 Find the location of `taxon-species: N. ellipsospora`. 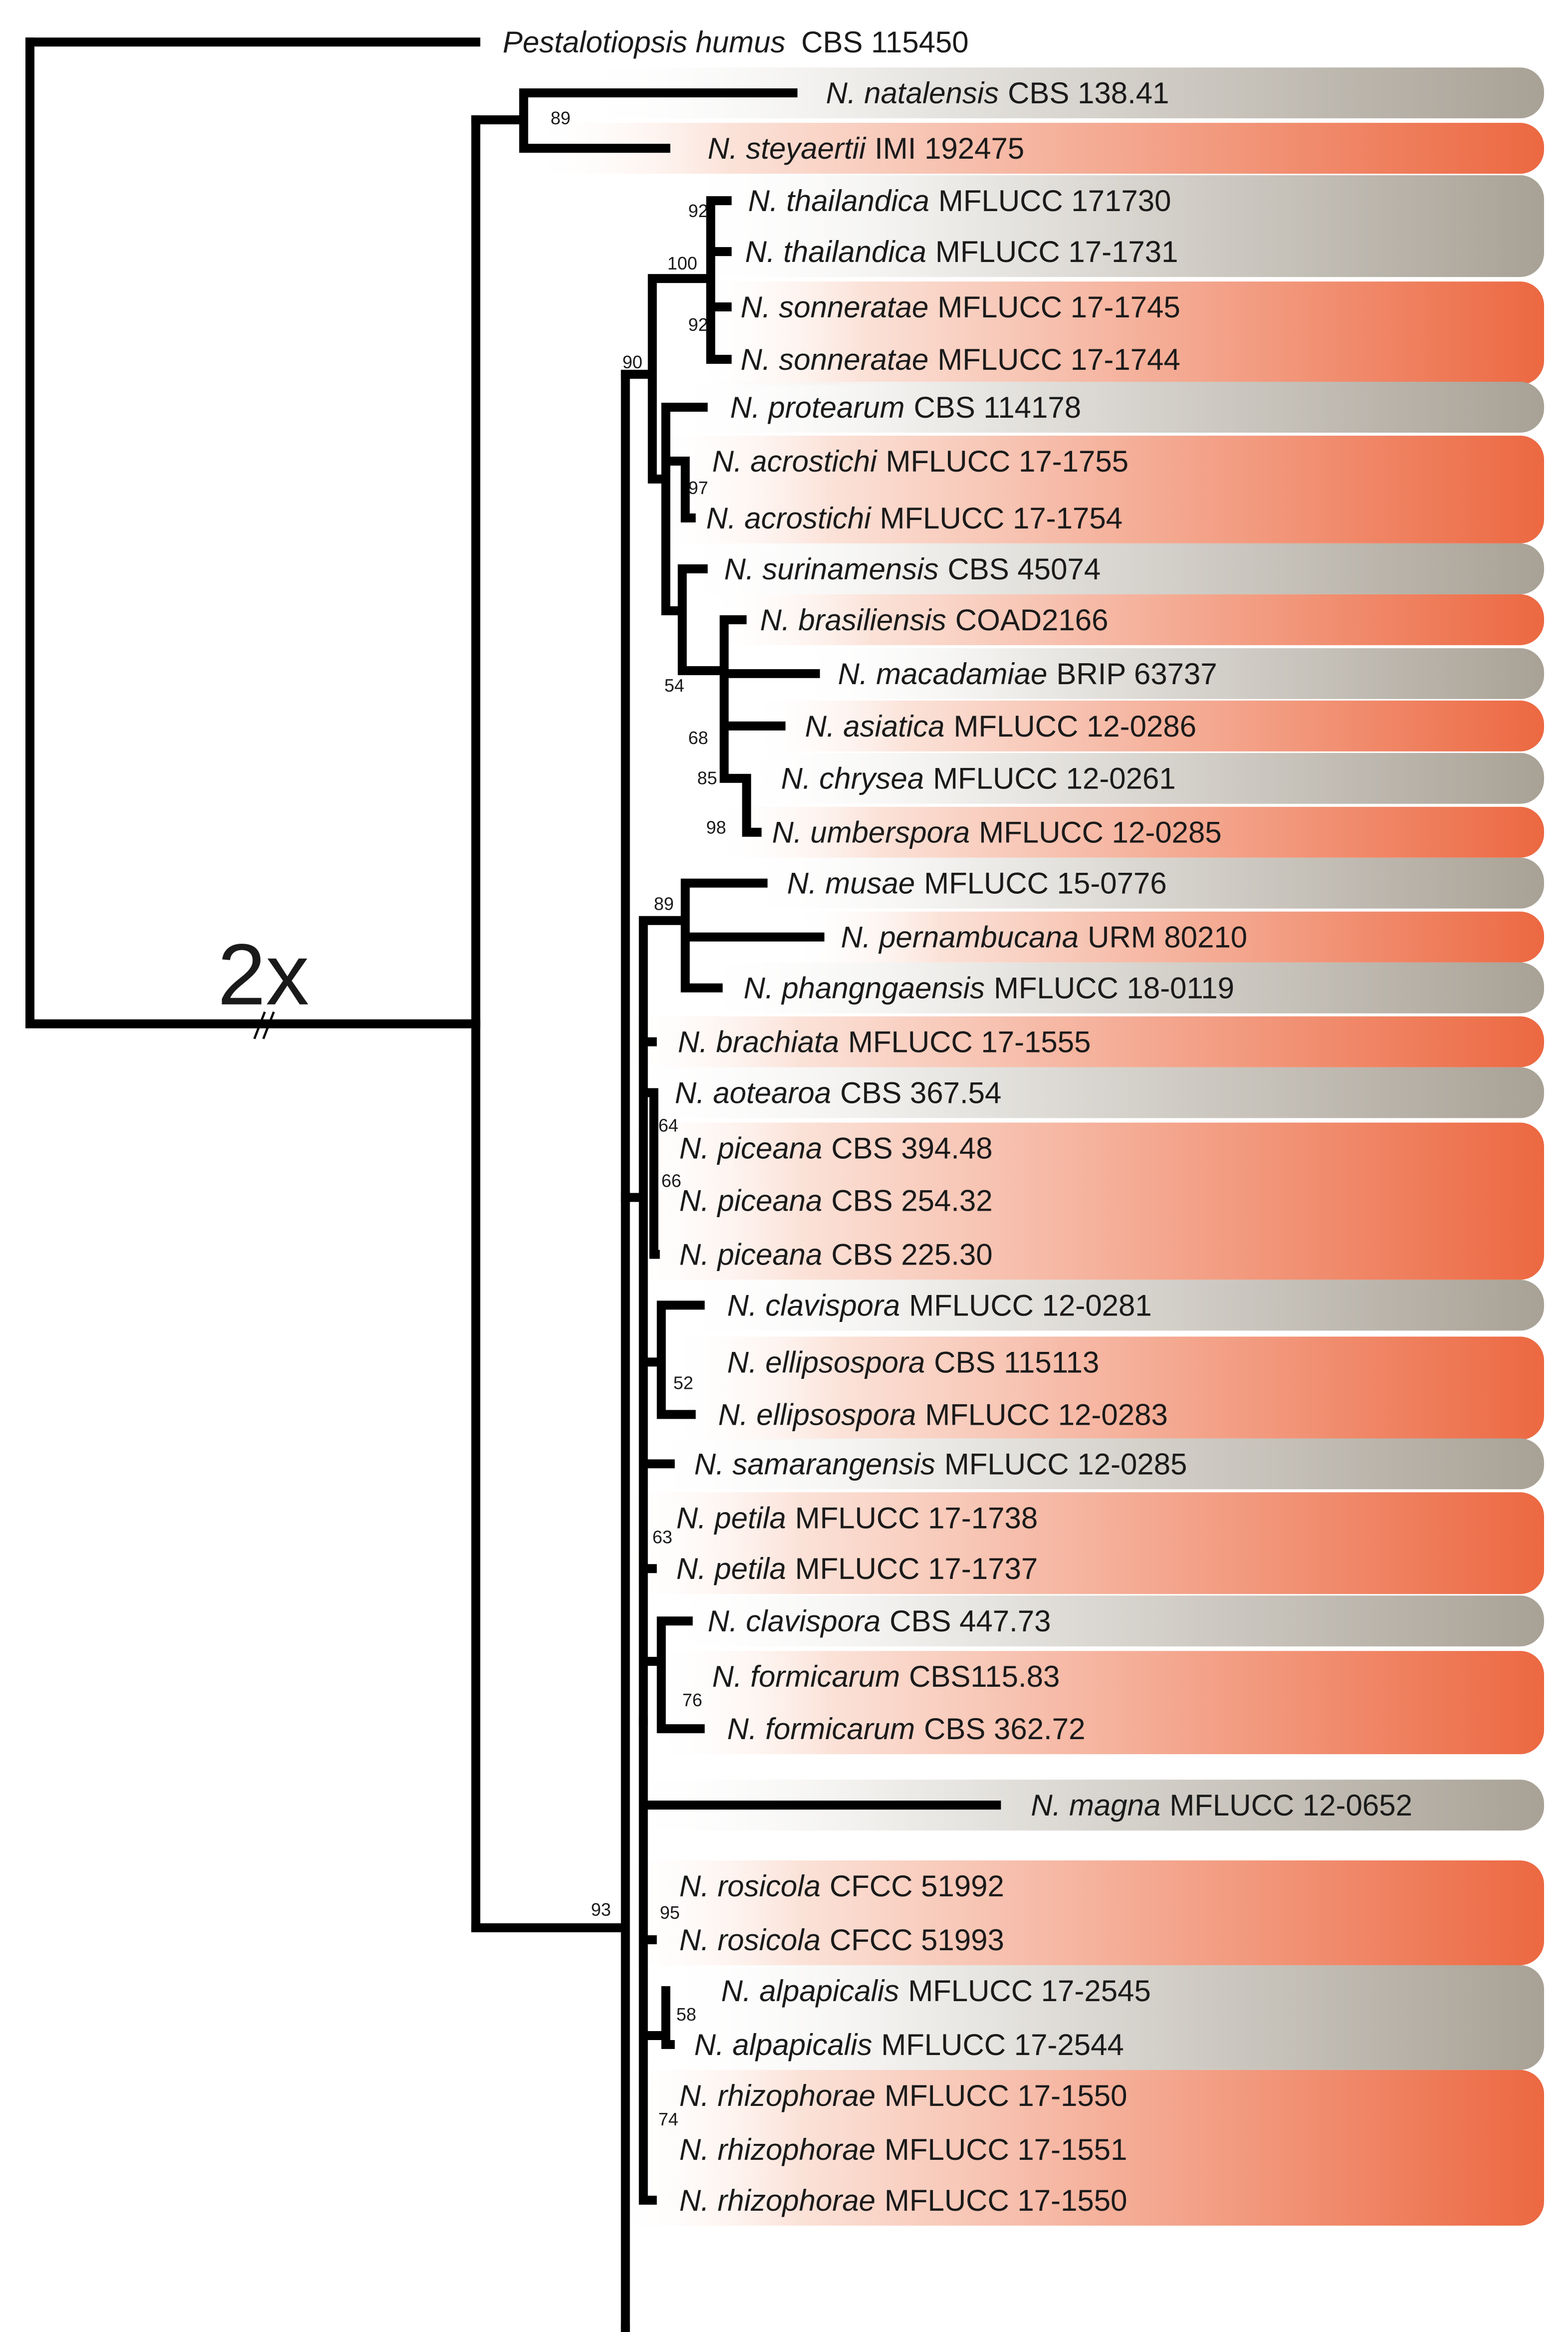

taxon-species: N. ellipsospora is located at coordinates (817, 1414).